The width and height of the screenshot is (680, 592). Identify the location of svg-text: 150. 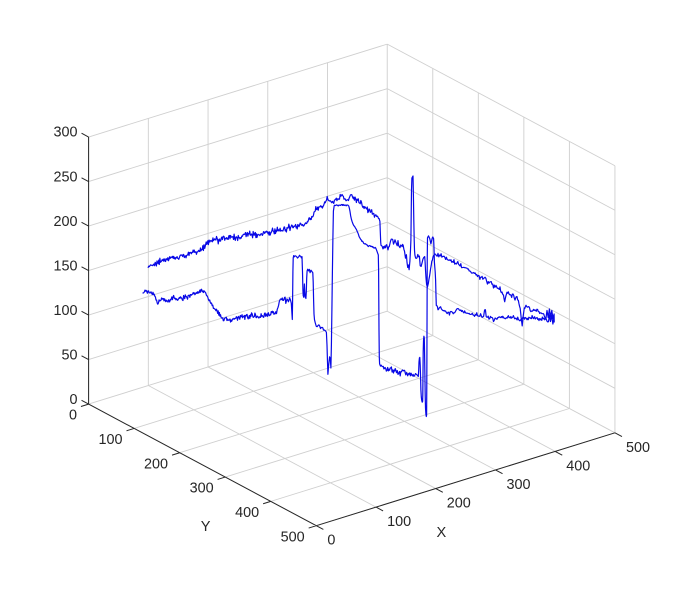
(65, 266).